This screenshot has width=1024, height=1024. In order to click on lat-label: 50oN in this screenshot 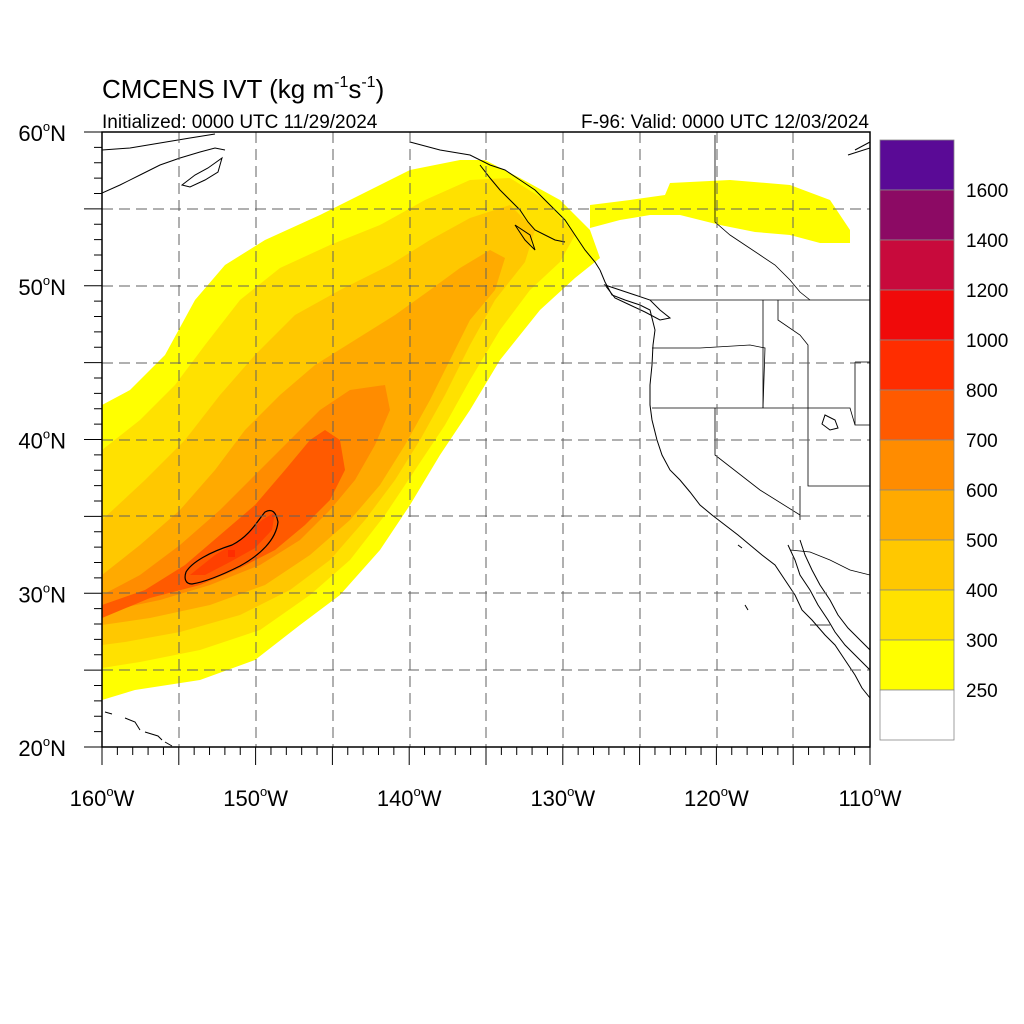, I will do `click(42, 286)`.